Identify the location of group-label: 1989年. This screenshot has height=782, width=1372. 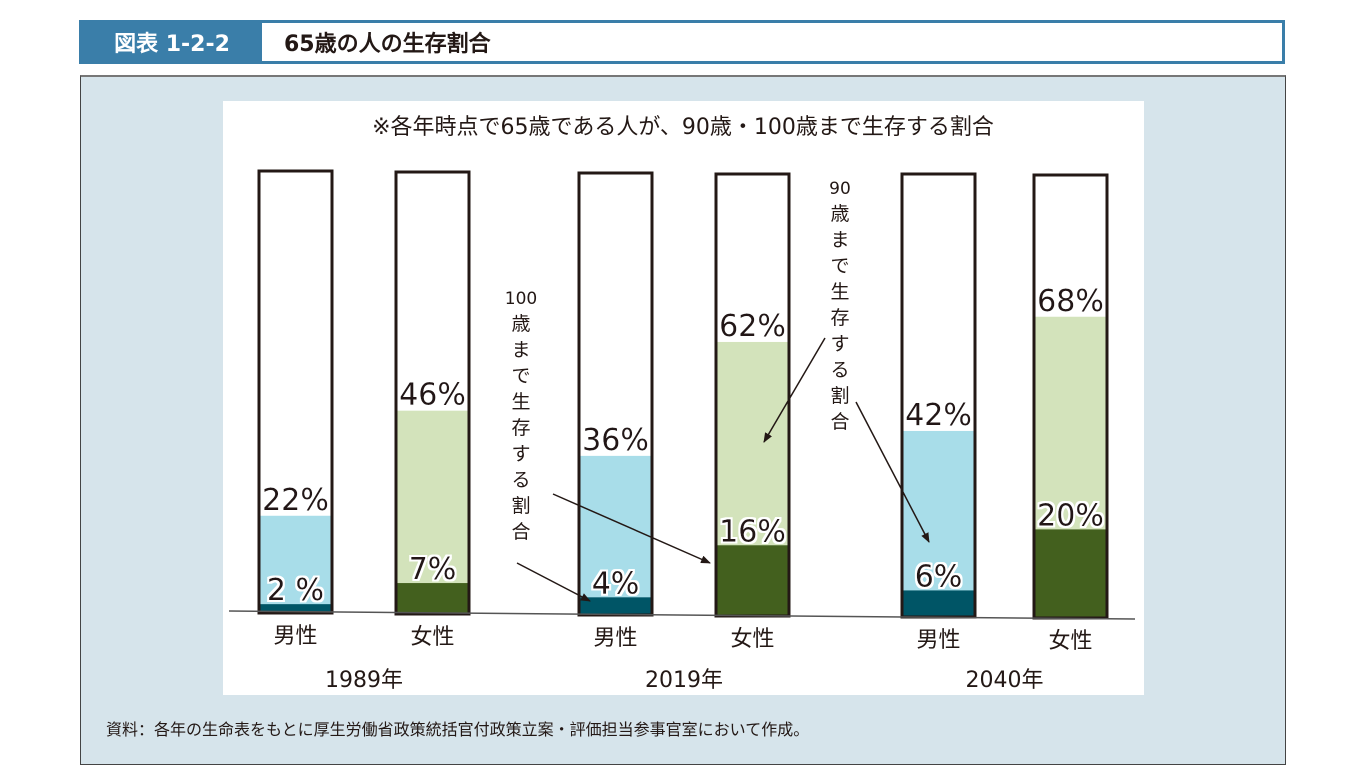
(364, 680).